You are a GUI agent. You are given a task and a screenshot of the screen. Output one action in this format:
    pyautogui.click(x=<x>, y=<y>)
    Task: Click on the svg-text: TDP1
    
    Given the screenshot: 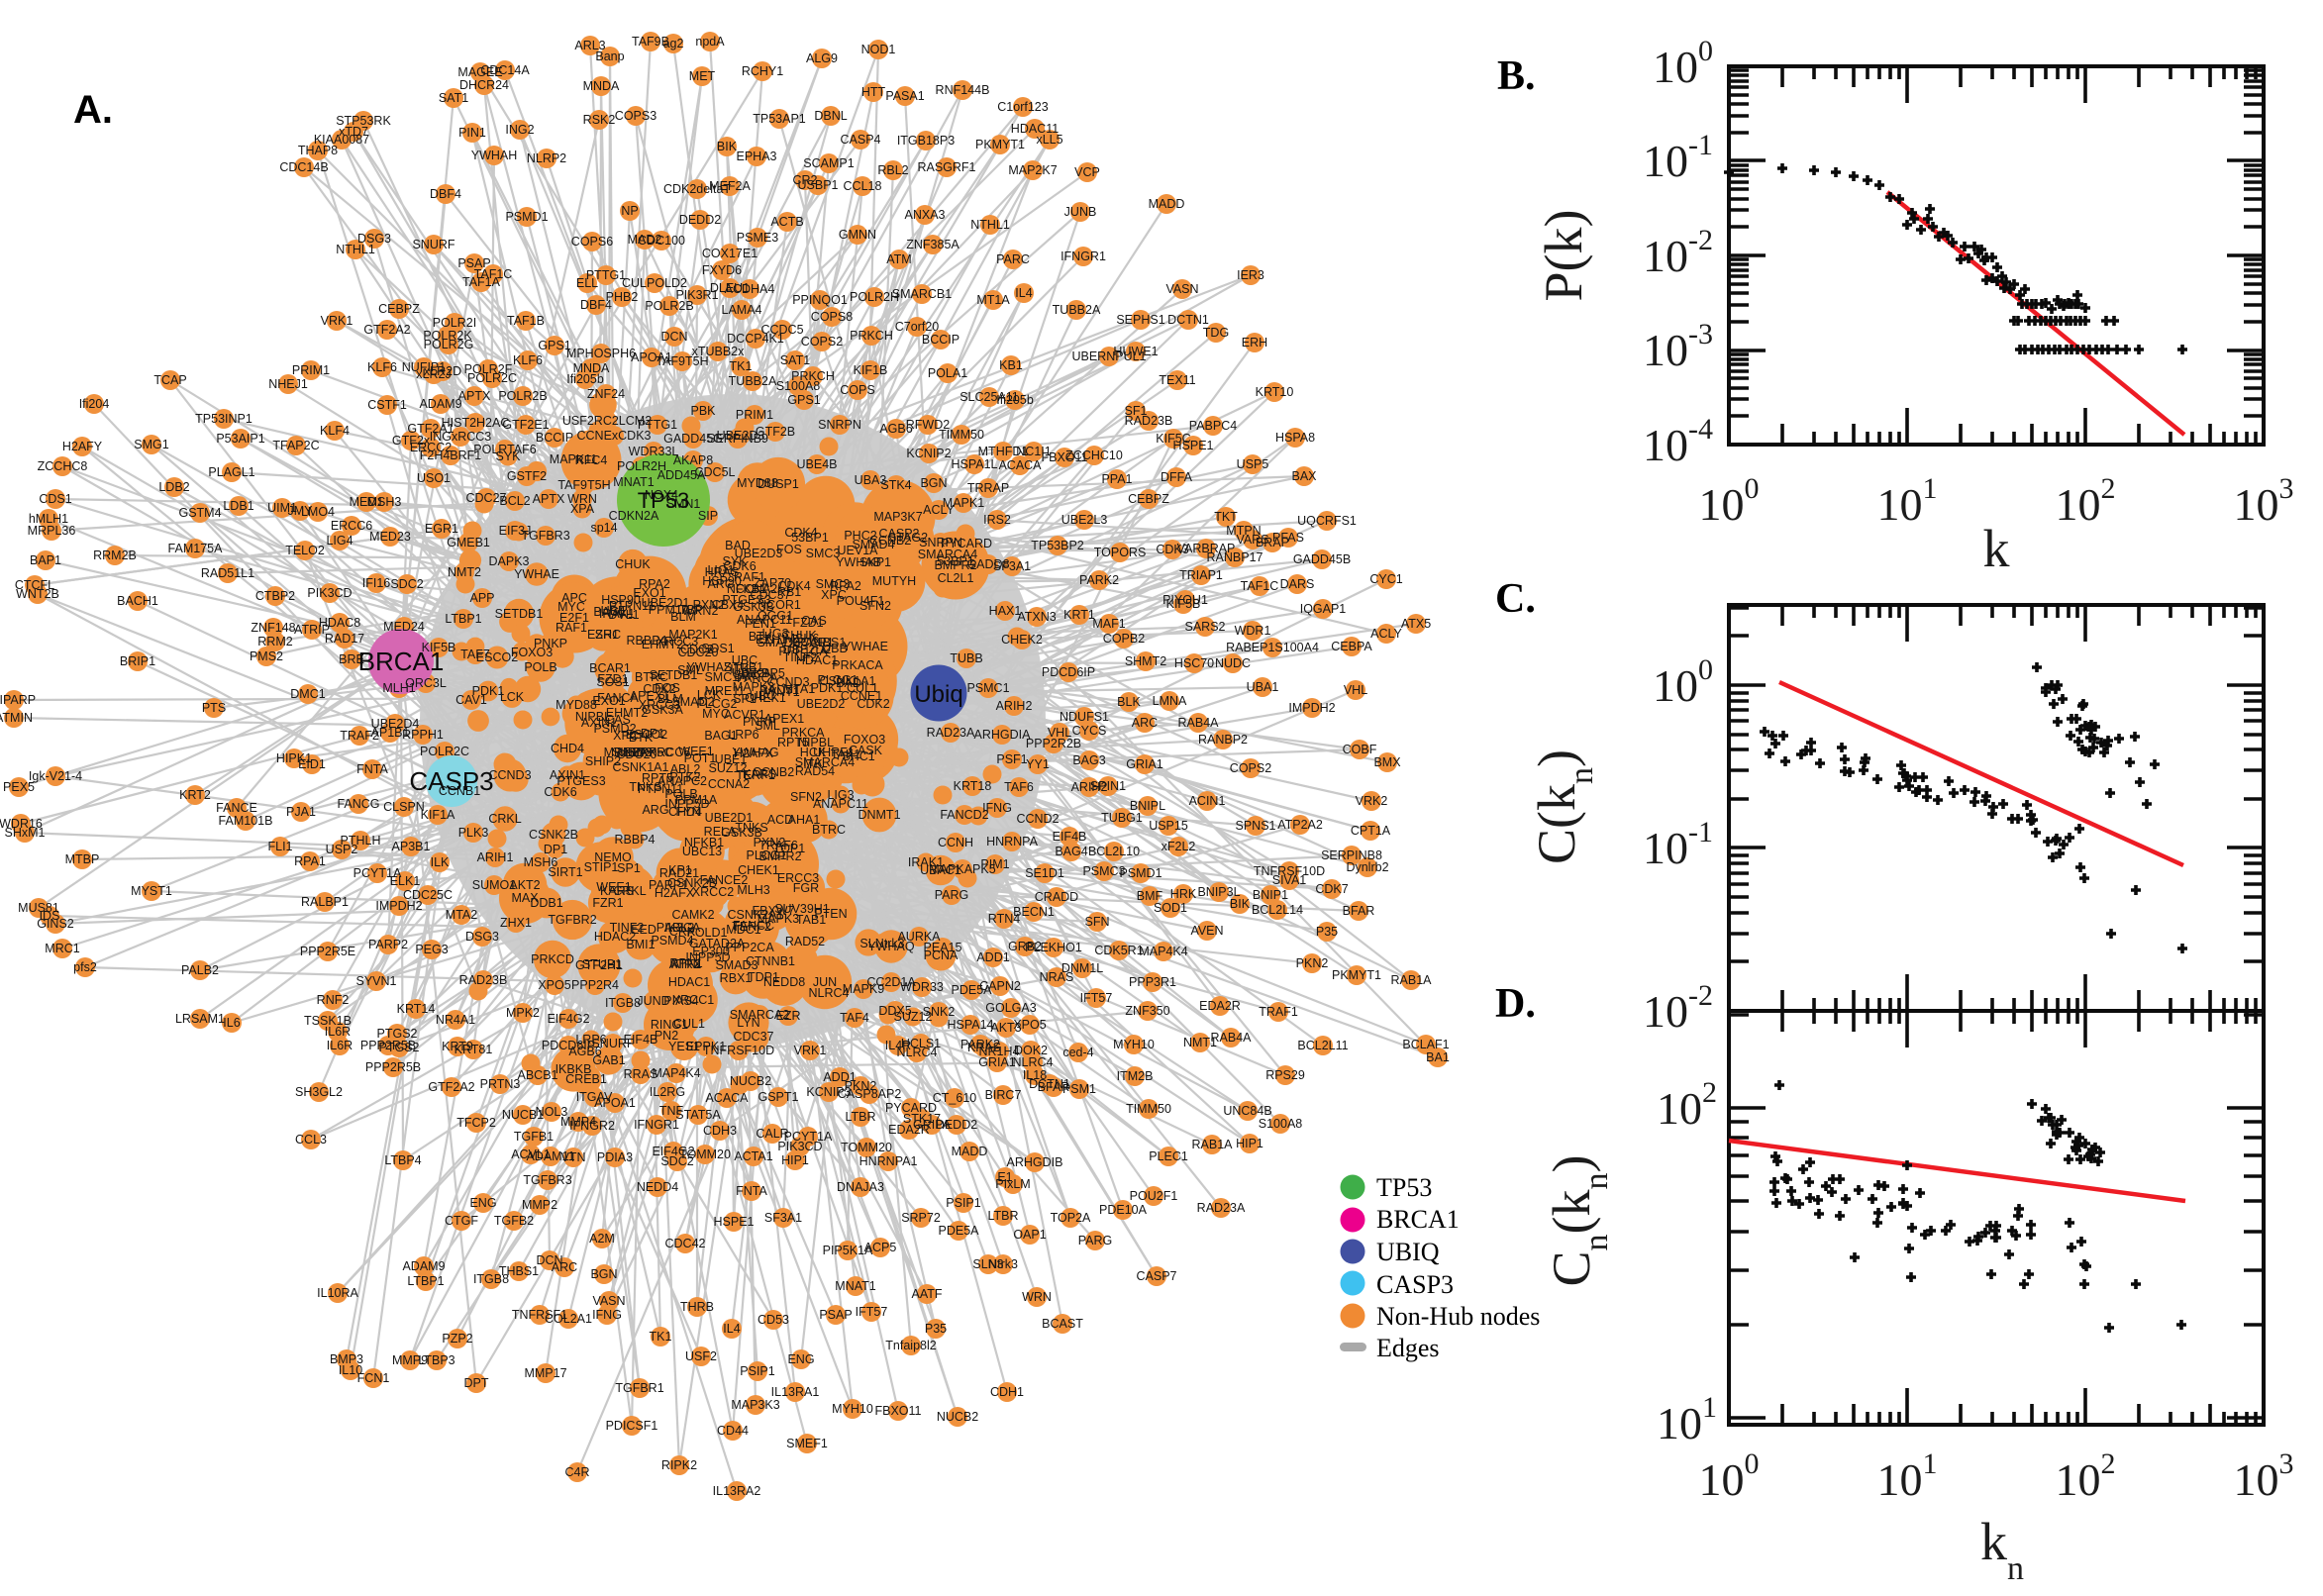 What is the action you would take?
    pyautogui.click(x=763, y=977)
    